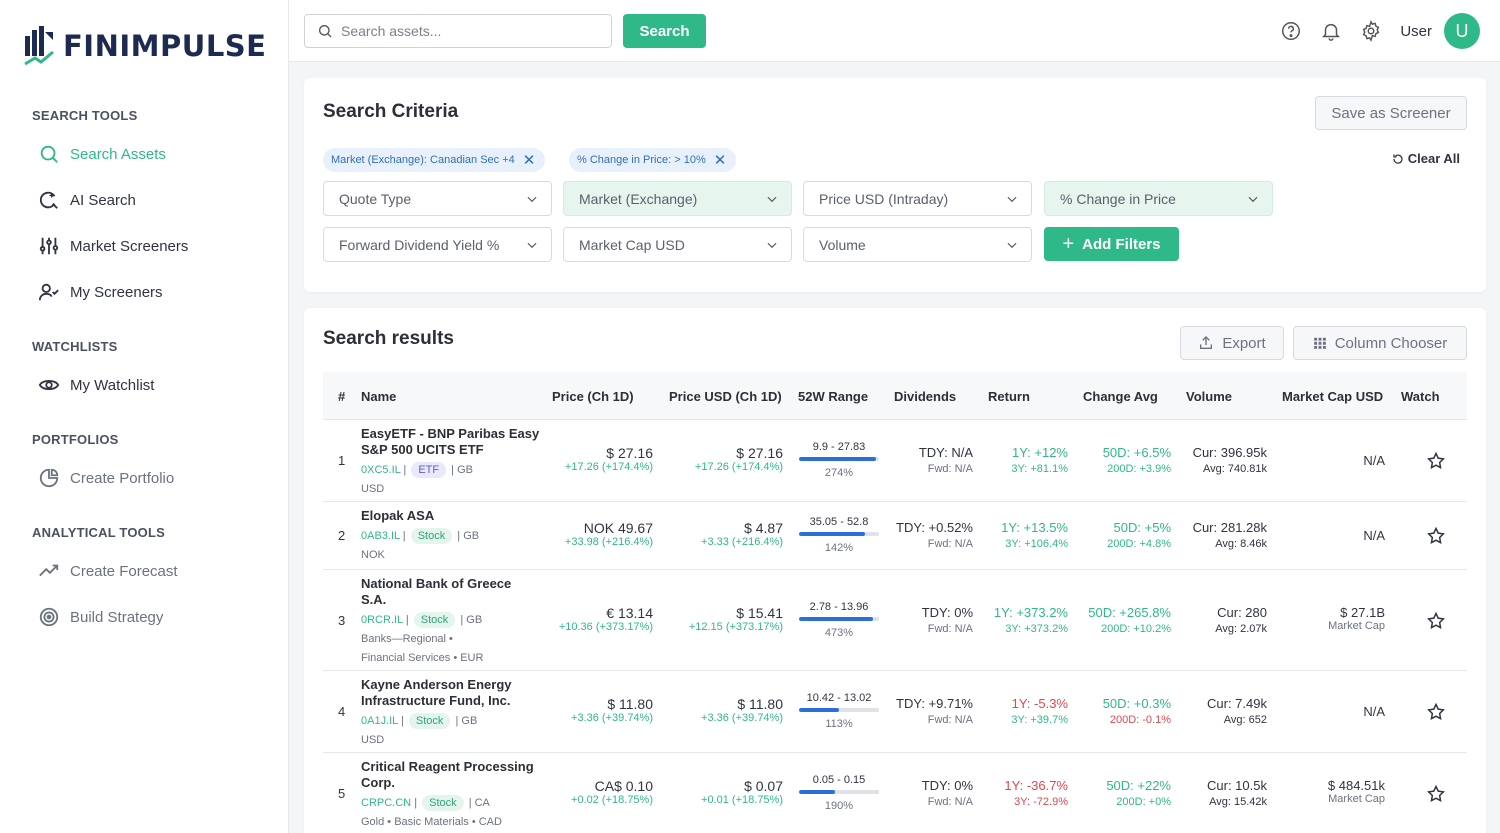 The height and width of the screenshot is (833, 1500). I want to click on dropdown-label: Price USD (Intraday), so click(884, 198).